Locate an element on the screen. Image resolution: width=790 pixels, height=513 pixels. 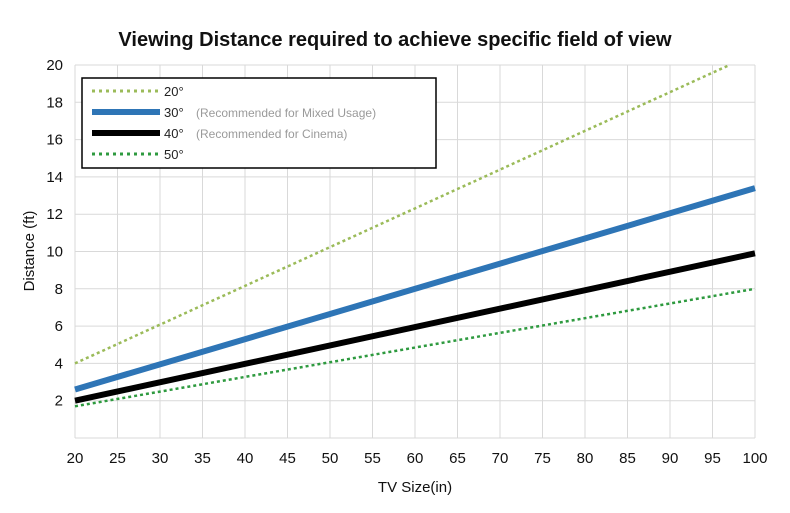
x-tick-label: 45 is located at coordinates (287, 458).